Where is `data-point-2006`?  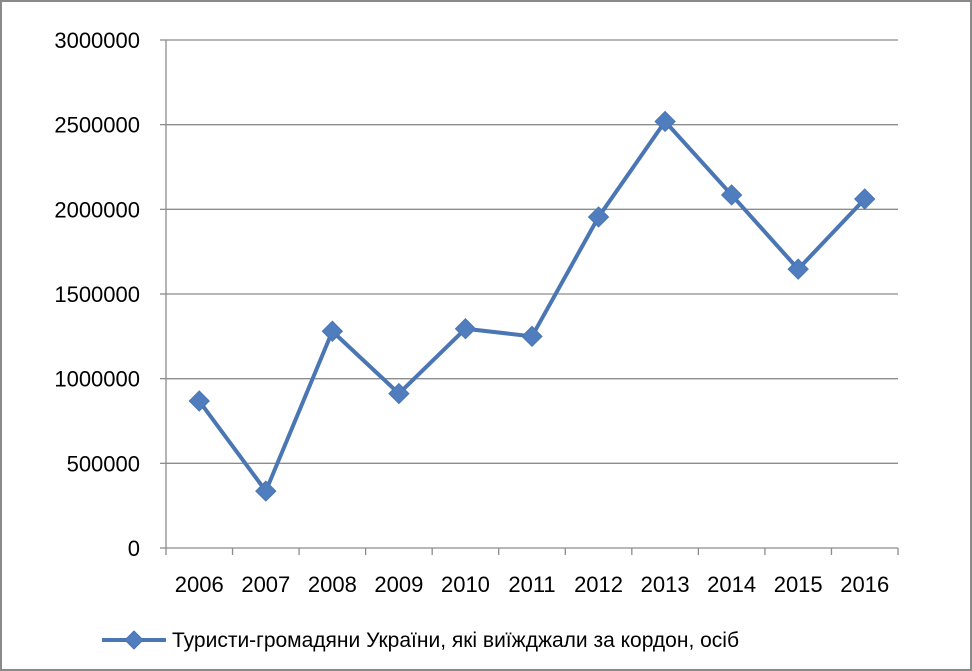
data-point-2006 is located at coordinates (199, 401).